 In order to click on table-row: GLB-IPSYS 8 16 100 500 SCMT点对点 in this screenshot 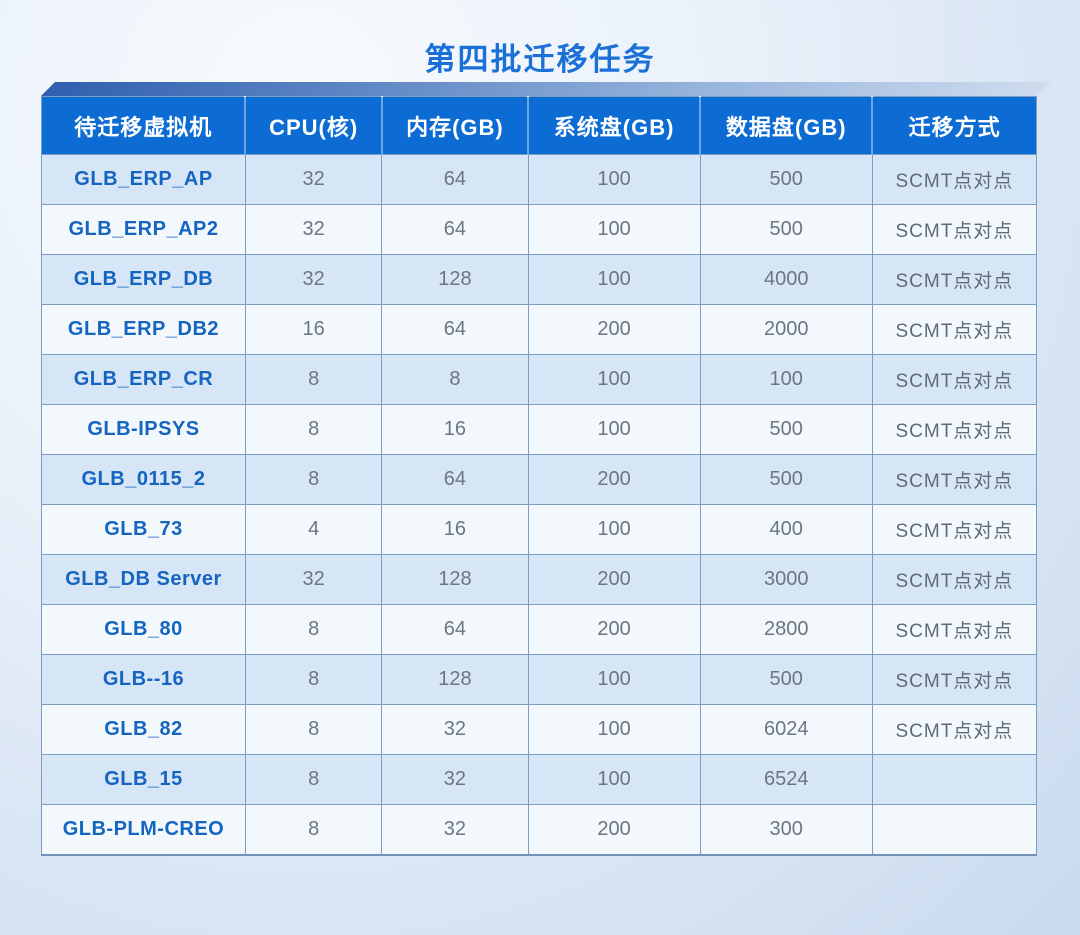, I will do `click(539, 429)`.